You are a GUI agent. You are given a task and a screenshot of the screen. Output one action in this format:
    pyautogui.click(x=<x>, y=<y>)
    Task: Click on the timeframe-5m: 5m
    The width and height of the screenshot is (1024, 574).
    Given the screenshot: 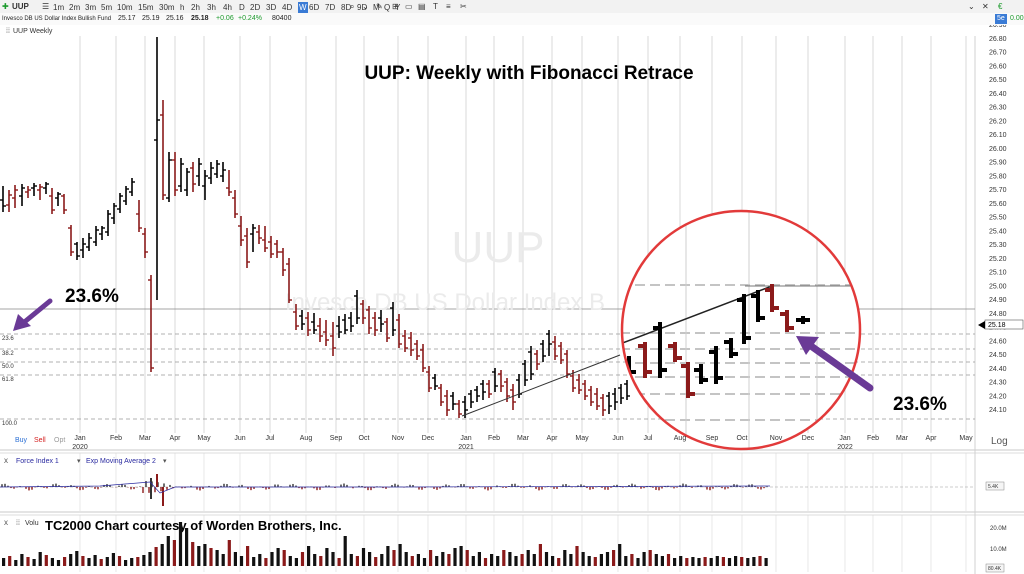 What is the action you would take?
    pyautogui.click(x=107, y=7)
    